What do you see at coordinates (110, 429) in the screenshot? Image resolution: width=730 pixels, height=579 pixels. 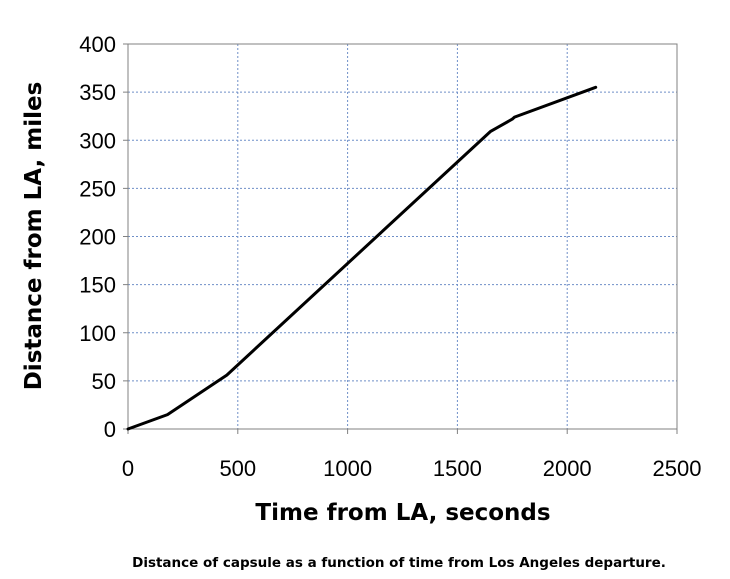 I see `y-tick-label: 0` at bounding box center [110, 429].